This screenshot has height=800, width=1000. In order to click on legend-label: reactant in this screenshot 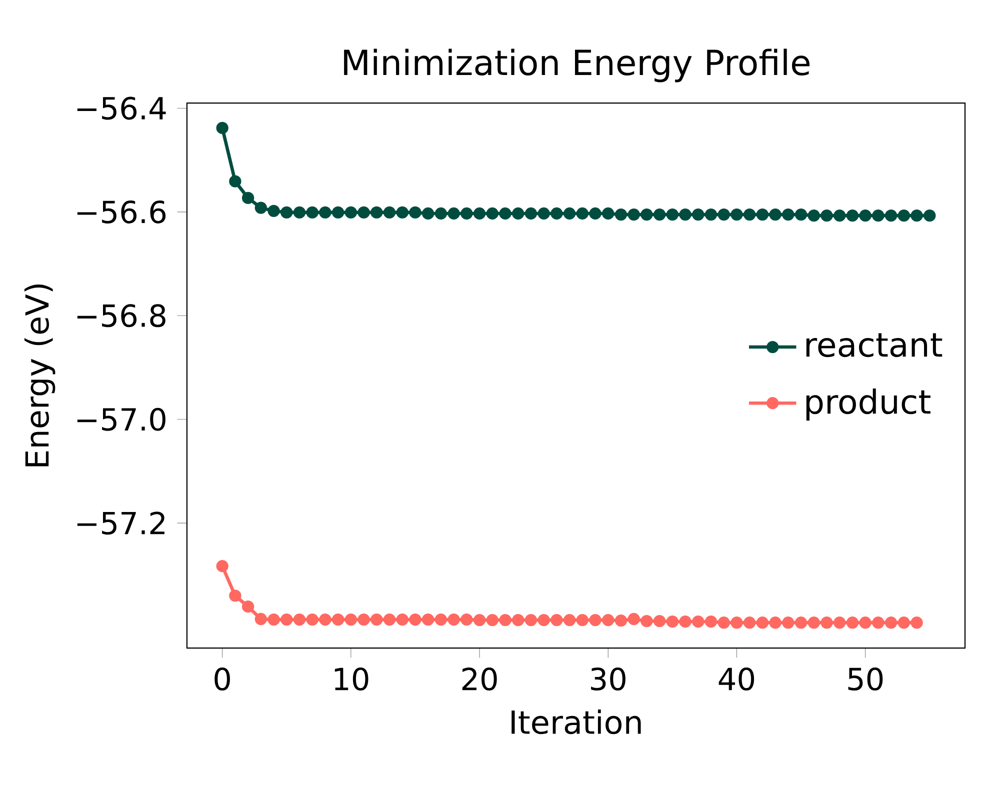, I will do `click(874, 345)`.